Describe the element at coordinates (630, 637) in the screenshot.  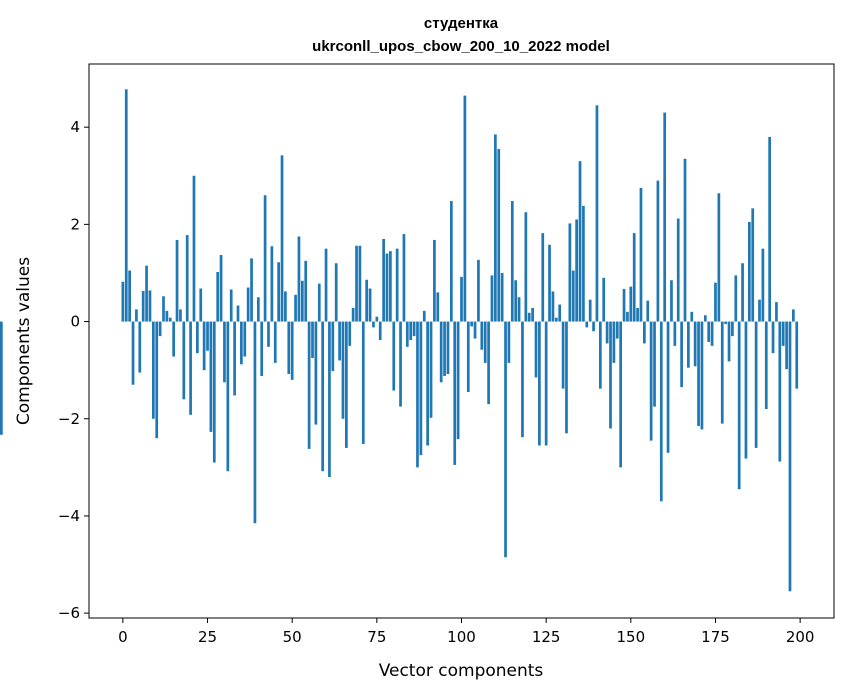
I see `x-tick-label: 150` at that location.